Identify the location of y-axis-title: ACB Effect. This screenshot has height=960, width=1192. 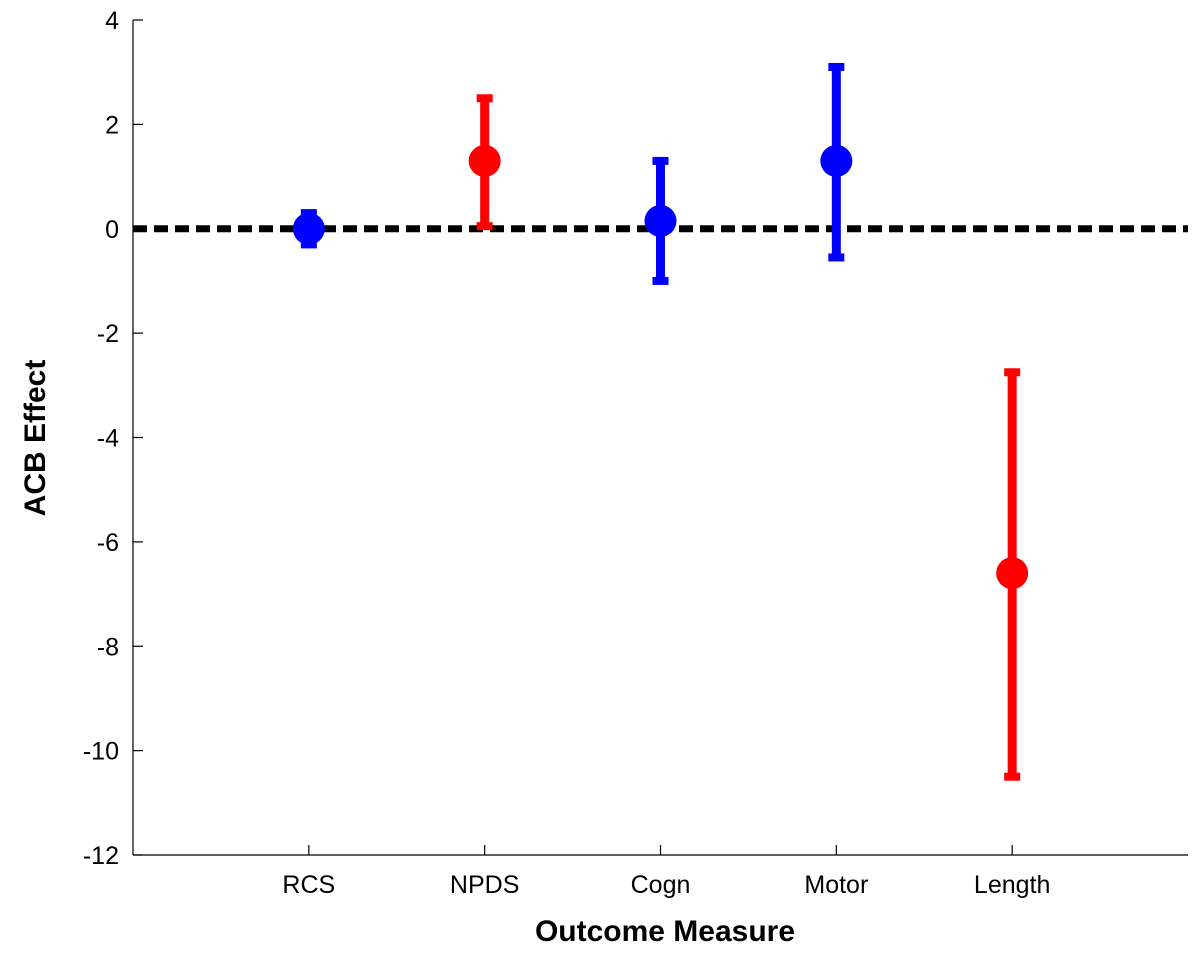
(35, 438).